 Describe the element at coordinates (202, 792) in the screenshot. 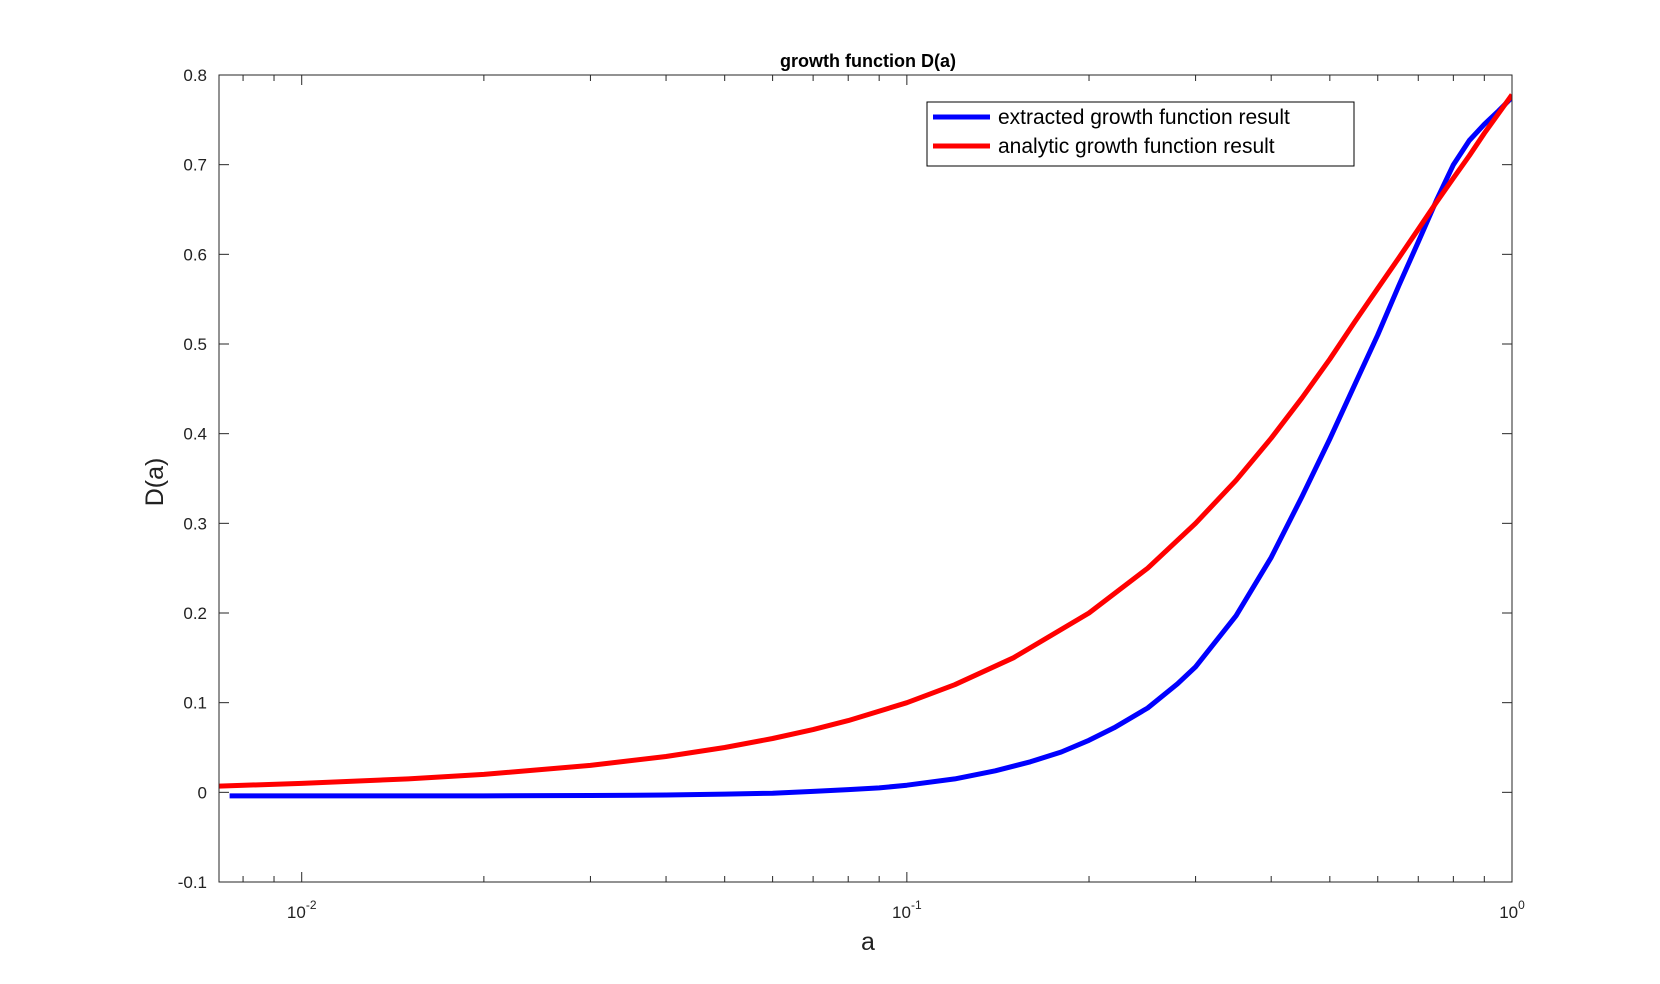

I see `y-tick-label: 0` at that location.